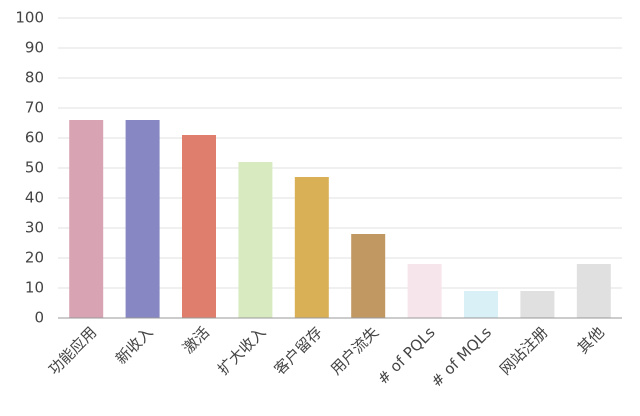 The image size is (640, 416). I want to click on y-tick-label: 100, so click(29, 18).